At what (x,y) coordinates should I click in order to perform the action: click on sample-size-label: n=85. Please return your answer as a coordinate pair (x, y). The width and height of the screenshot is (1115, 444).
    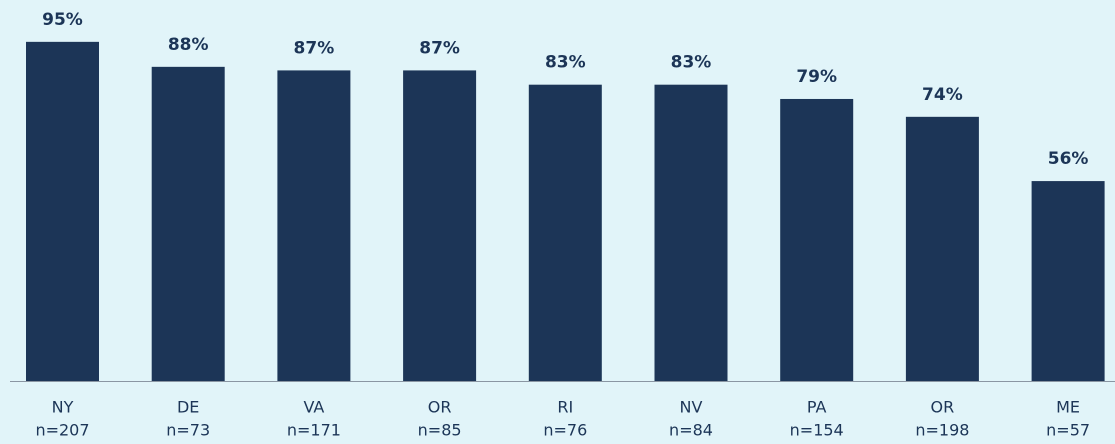
    Looking at the image, I should click on (440, 430).